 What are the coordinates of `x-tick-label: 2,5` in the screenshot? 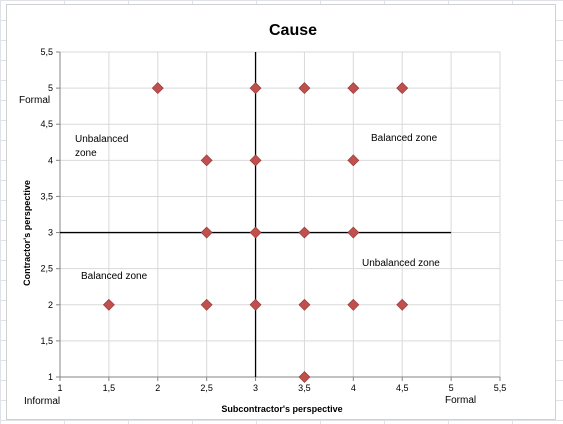 It's located at (206, 388).